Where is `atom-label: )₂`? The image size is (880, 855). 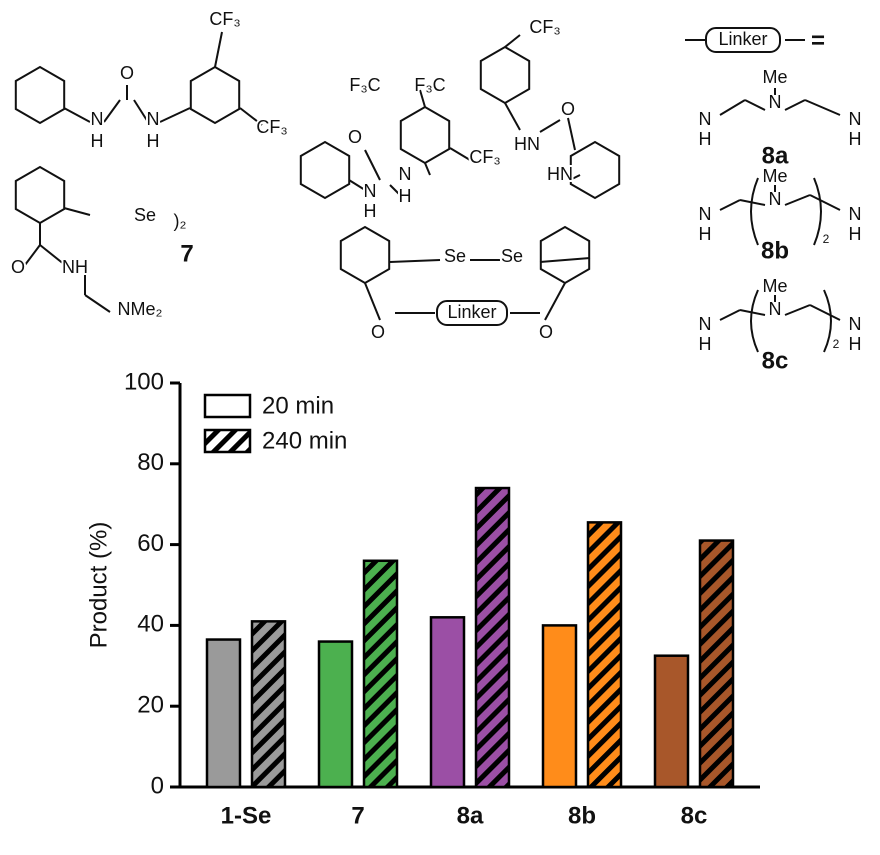 atom-label: )₂ is located at coordinates (180, 221).